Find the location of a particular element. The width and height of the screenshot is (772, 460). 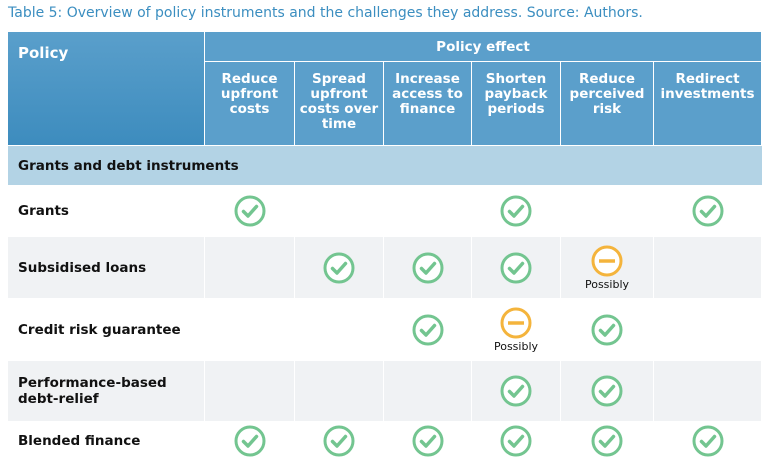

column-header: Spread upfront costs over time is located at coordinates (339, 104).